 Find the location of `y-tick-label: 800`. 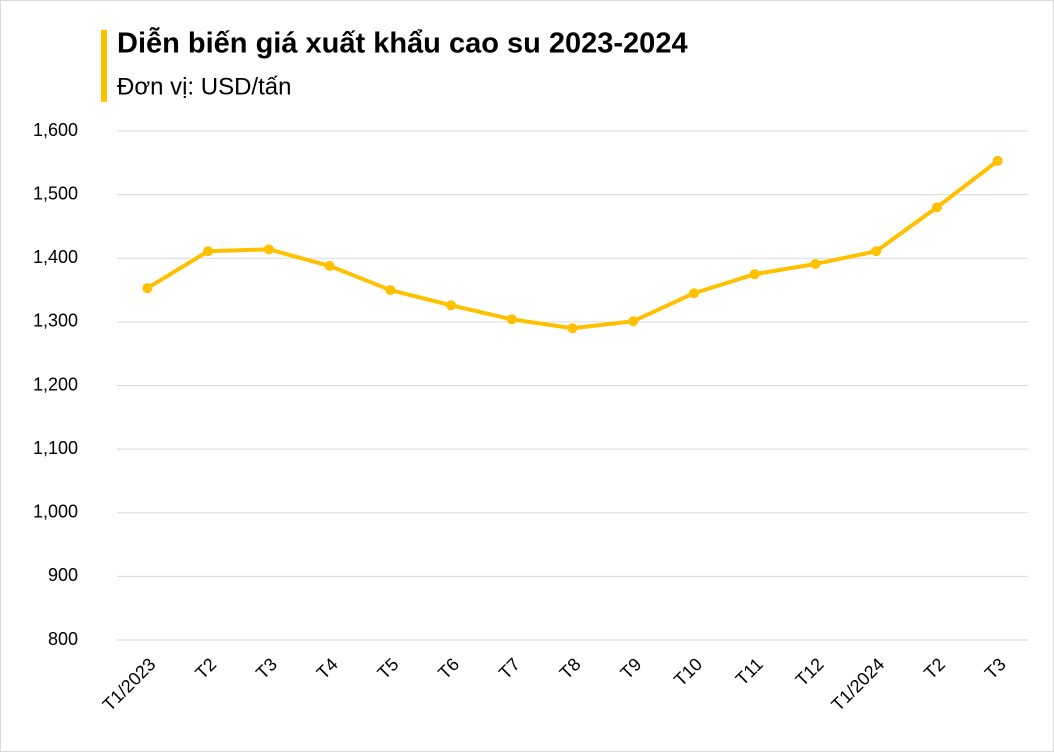

y-tick-label: 800 is located at coordinates (63, 639).